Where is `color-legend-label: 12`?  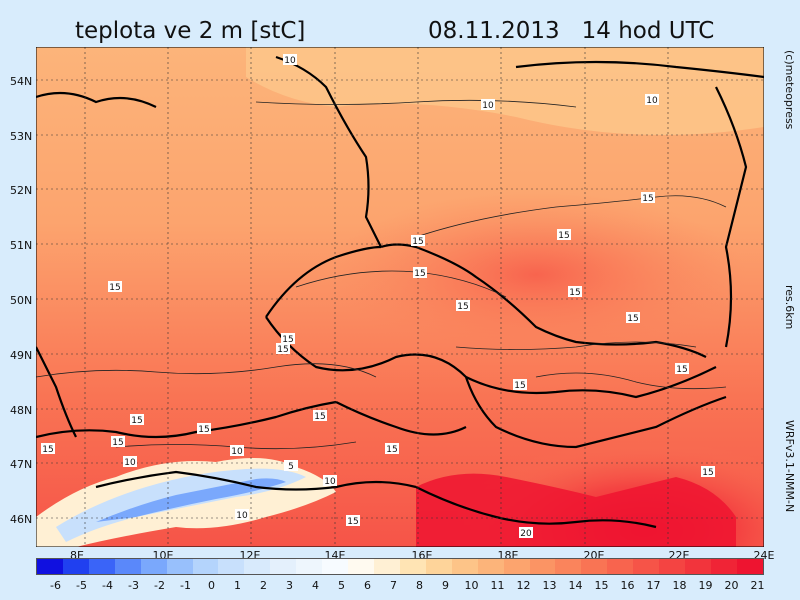
color-legend-label: 12 is located at coordinates (523, 585).